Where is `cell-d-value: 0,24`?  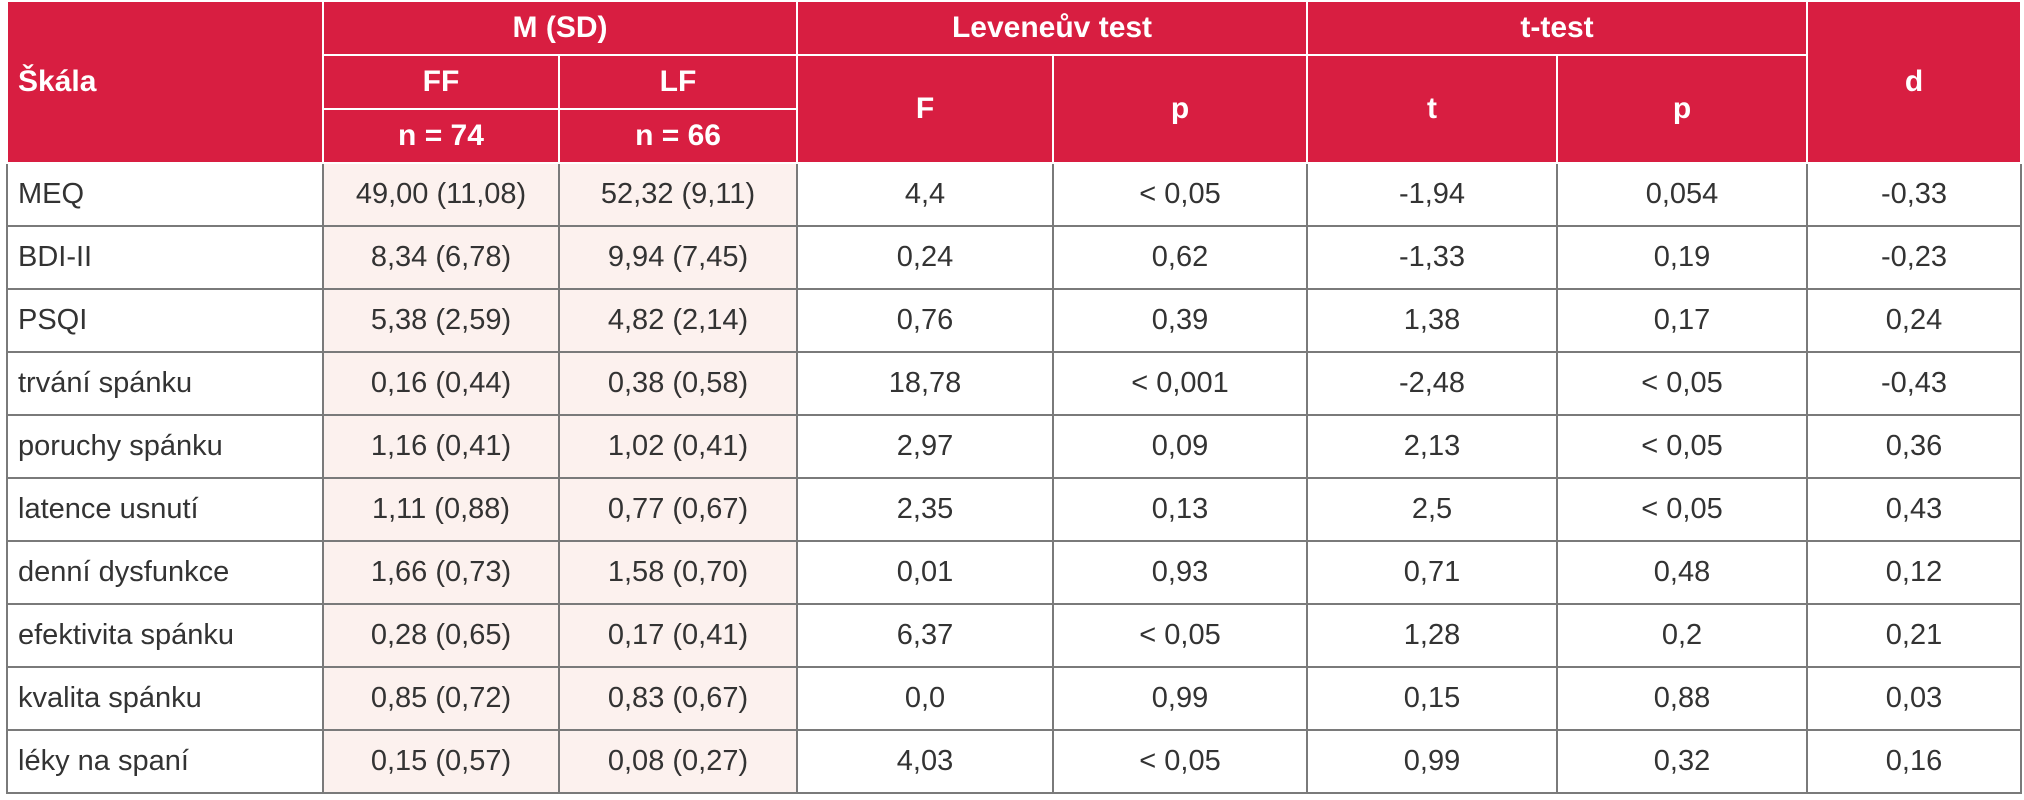
cell-d-value: 0,24 is located at coordinates (1914, 320).